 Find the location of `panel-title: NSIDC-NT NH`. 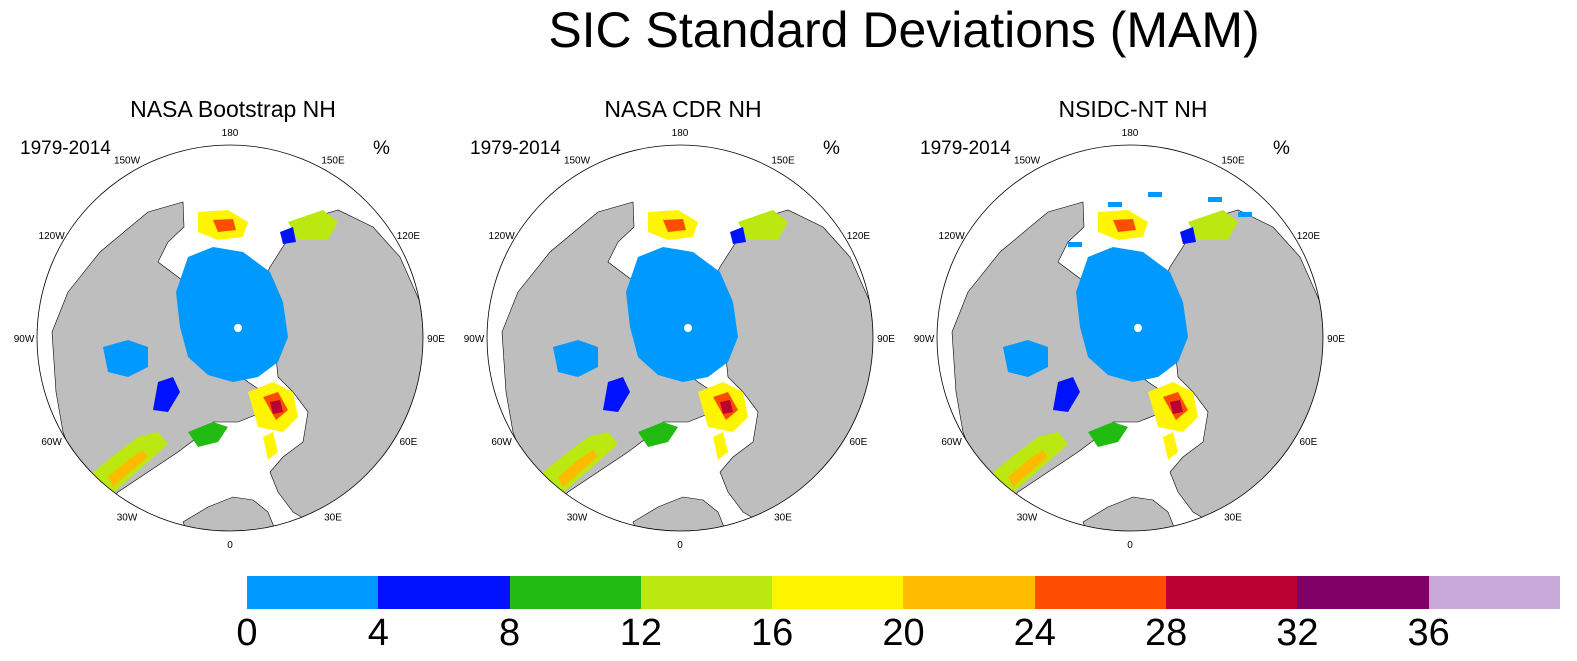

panel-title: NSIDC-NT NH is located at coordinates (1133, 109).